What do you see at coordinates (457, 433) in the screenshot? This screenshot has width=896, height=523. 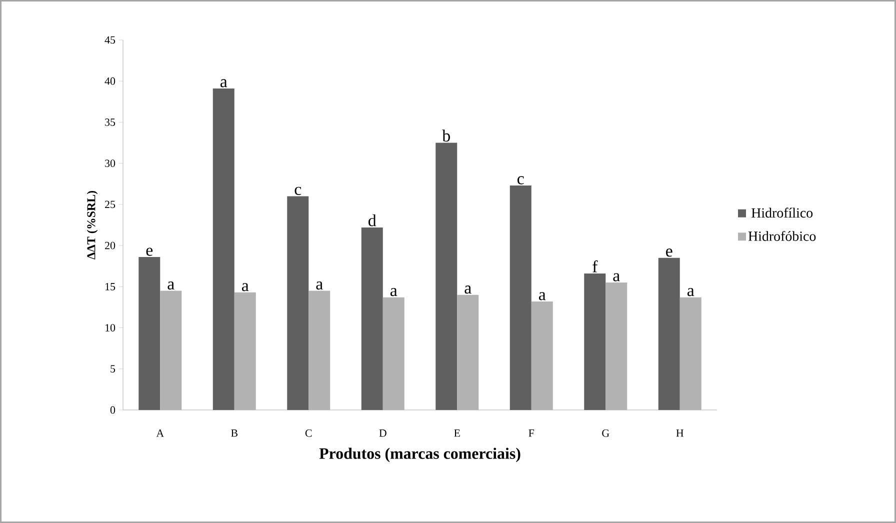 I see `x-tick-label: E` at bounding box center [457, 433].